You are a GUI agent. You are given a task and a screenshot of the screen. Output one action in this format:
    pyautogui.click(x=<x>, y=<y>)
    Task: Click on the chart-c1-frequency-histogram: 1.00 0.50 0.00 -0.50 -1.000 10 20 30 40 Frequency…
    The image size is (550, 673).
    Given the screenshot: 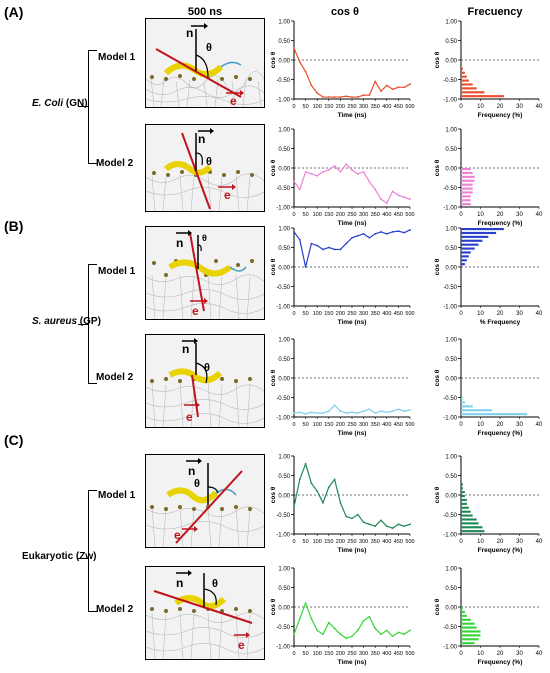 What is the action you would take?
    pyautogui.click(x=488, y=505)
    